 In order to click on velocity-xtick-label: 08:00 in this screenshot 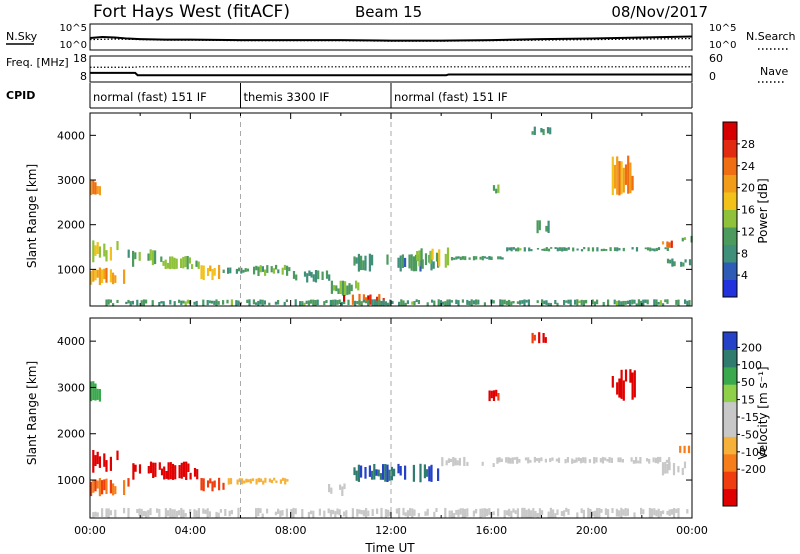, I will do `click(291, 530)`.